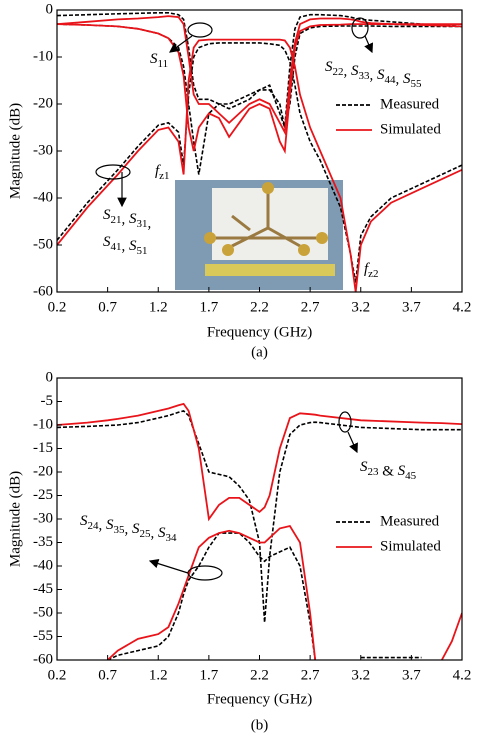 Image resolution: width=477 pixels, height=745 pixels. Describe the element at coordinates (43, 589) in the screenshot. I see `y-tick-label: -45` at that location.